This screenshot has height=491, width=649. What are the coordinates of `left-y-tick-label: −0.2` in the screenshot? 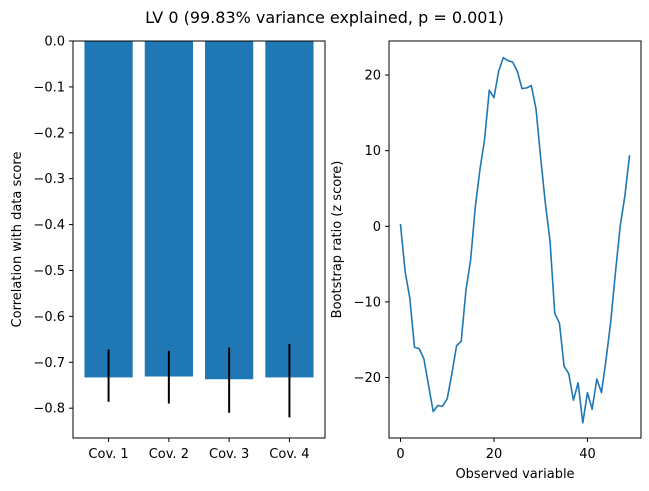 It's located at (49, 133).